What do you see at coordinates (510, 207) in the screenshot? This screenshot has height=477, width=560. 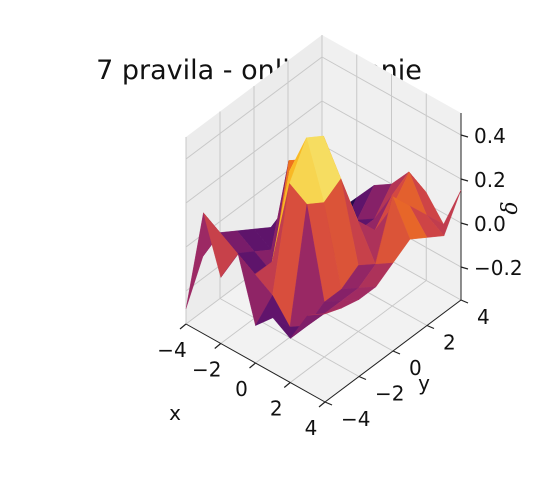 I see `z-axis-label: δ` at bounding box center [510, 207].